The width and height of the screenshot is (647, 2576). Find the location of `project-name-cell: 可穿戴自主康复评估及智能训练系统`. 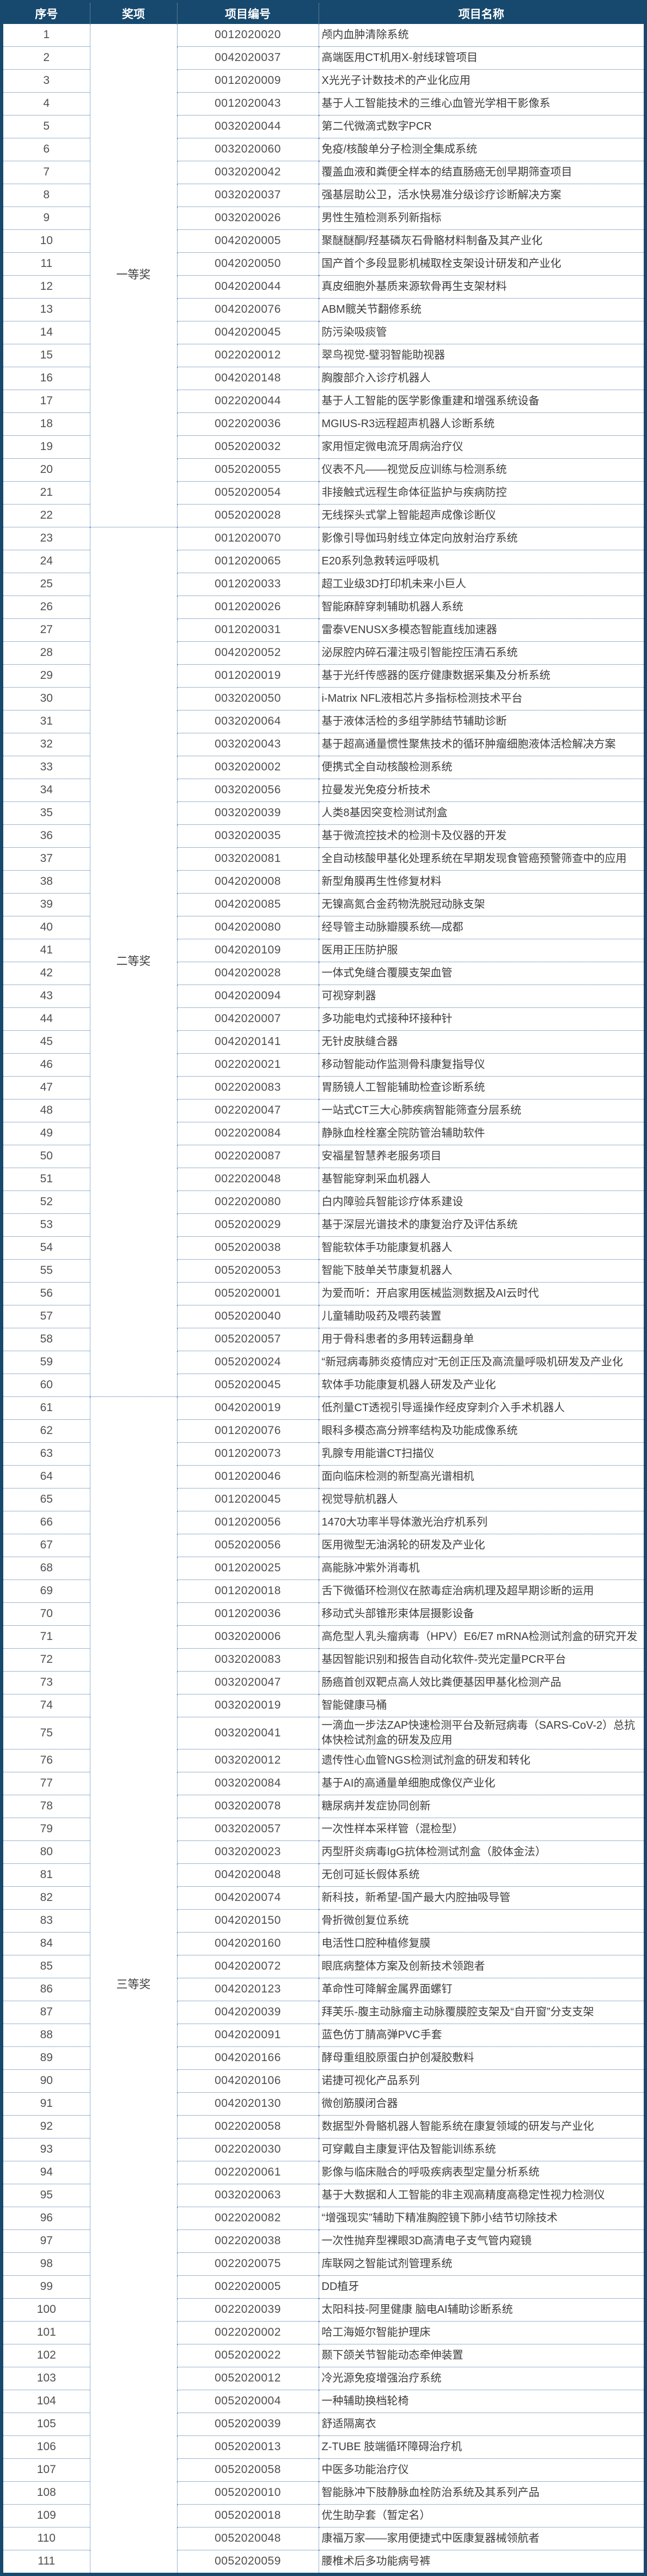

project-name-cell: 可穿戴自主康复评估及智能训练系统 is located at coordinates (481, 2149).